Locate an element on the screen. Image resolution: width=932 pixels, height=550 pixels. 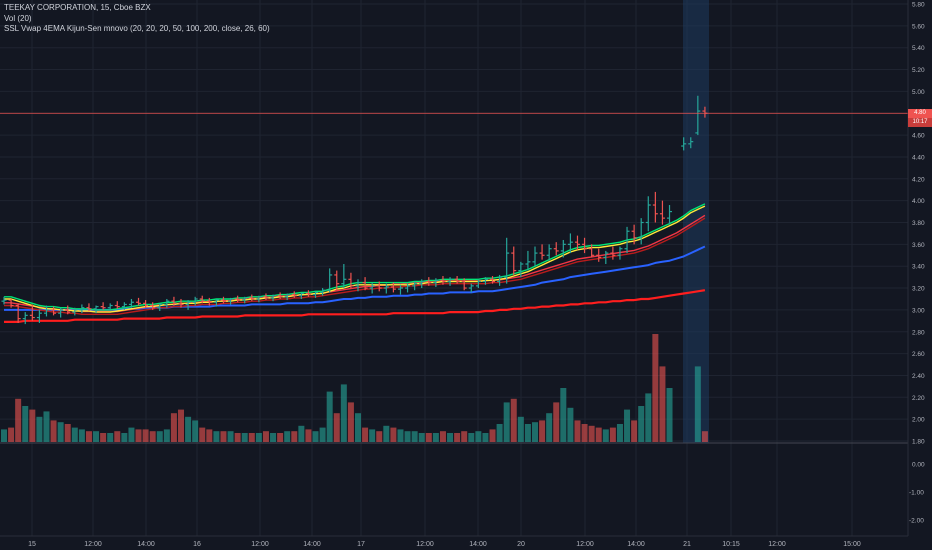
price-tick-label: 5.20 is located at coordinates (918, 70).